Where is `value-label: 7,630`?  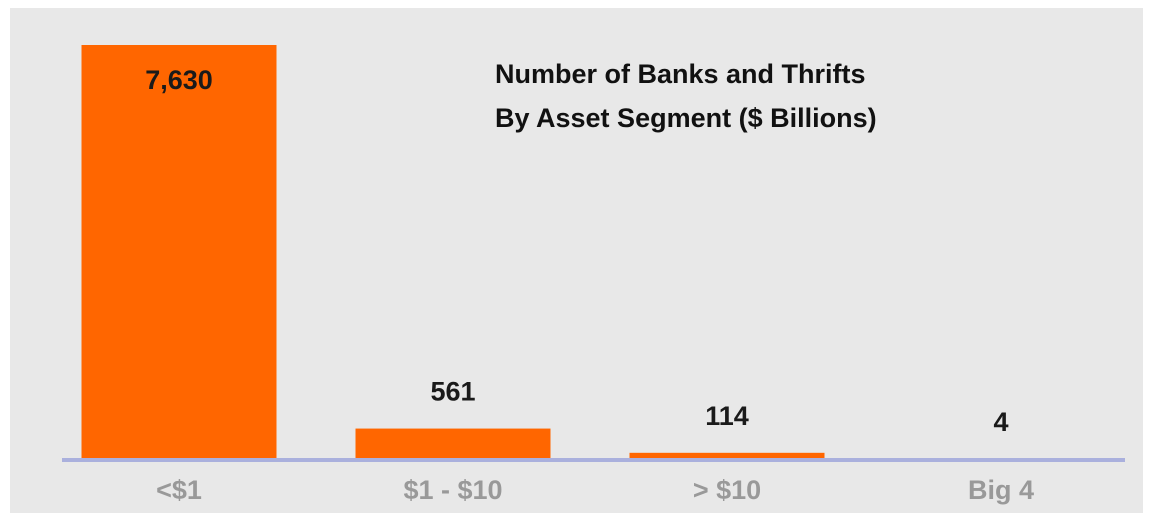 value-label: 7,630 is located at coordinates (179, 80).